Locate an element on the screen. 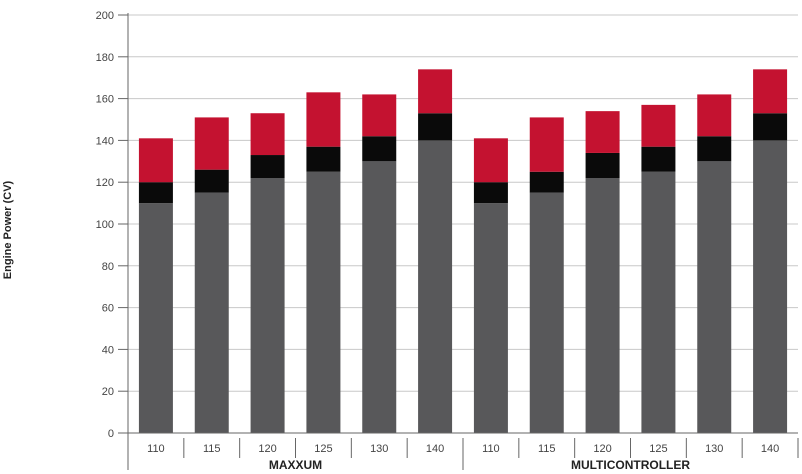  y-tick-label: 140 is located at coordinates (105, 141).